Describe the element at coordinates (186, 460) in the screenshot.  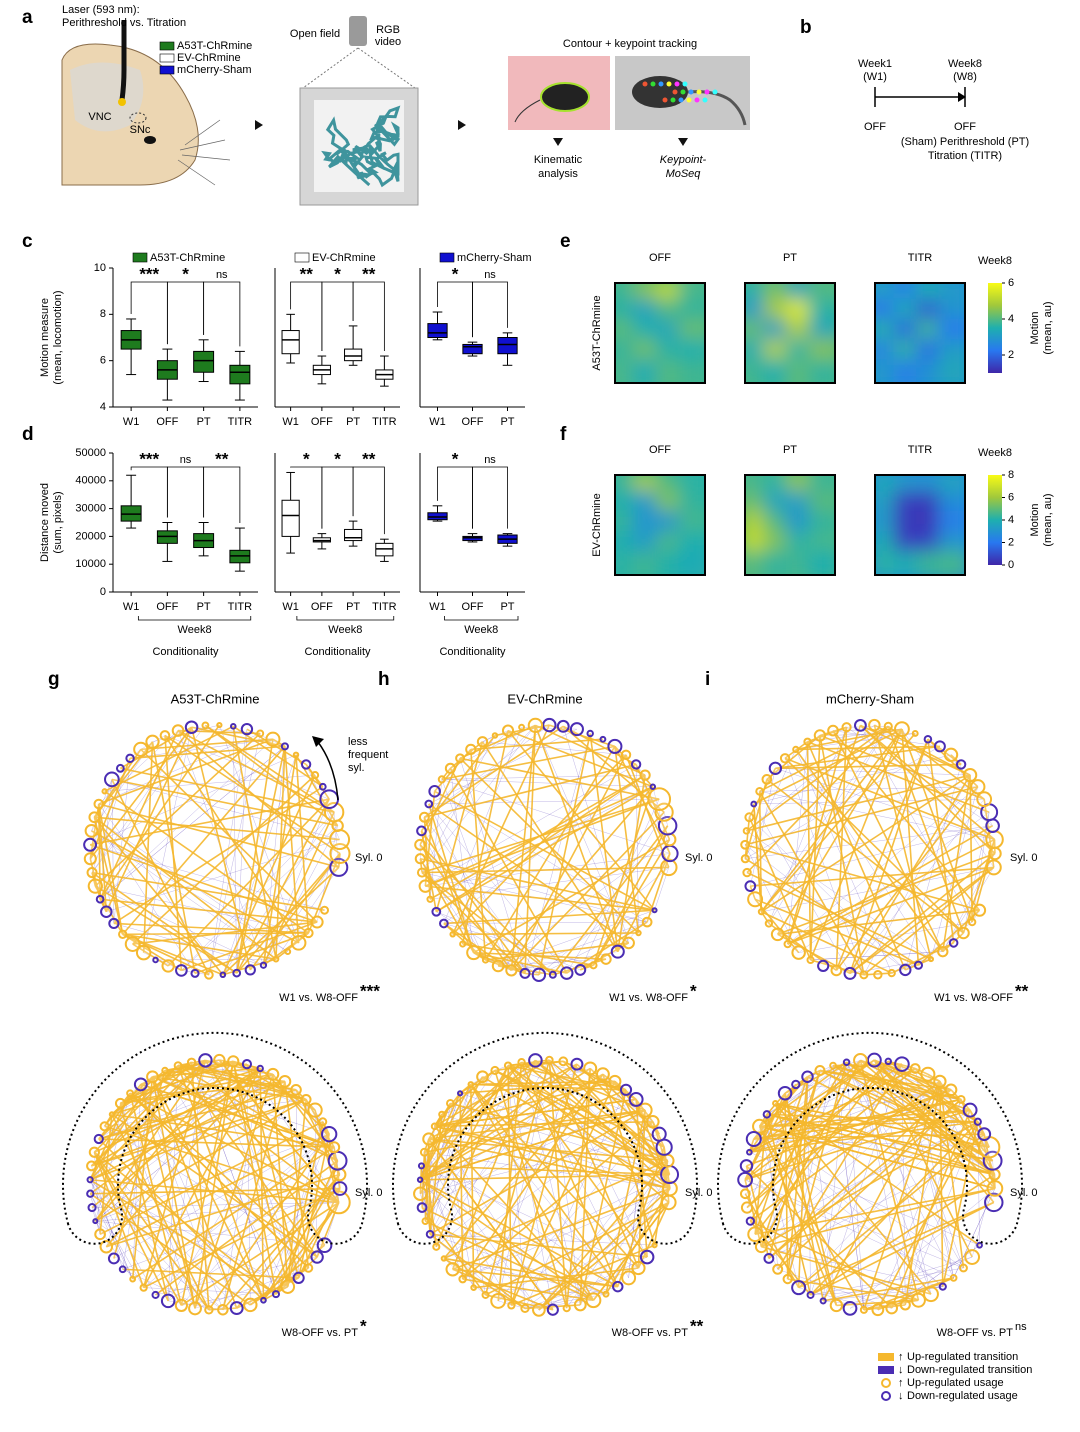
I see `significance-label: ns` at that location.